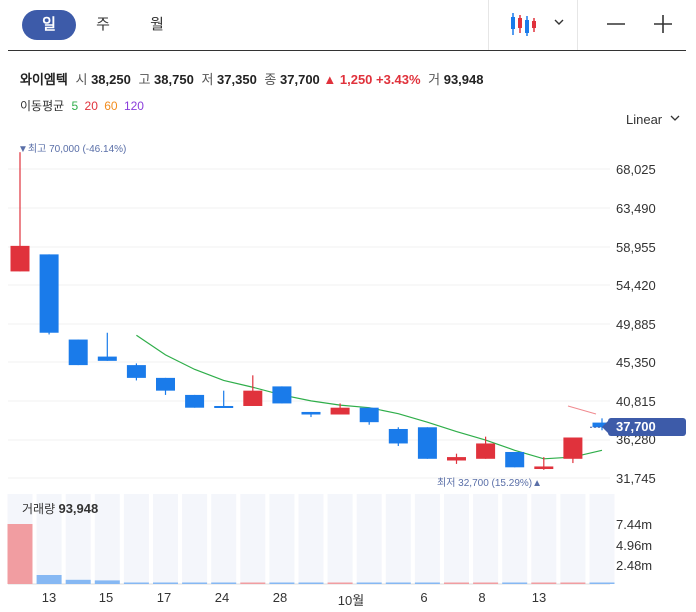  I want to click on tab-day: 일, so click(49, 25).